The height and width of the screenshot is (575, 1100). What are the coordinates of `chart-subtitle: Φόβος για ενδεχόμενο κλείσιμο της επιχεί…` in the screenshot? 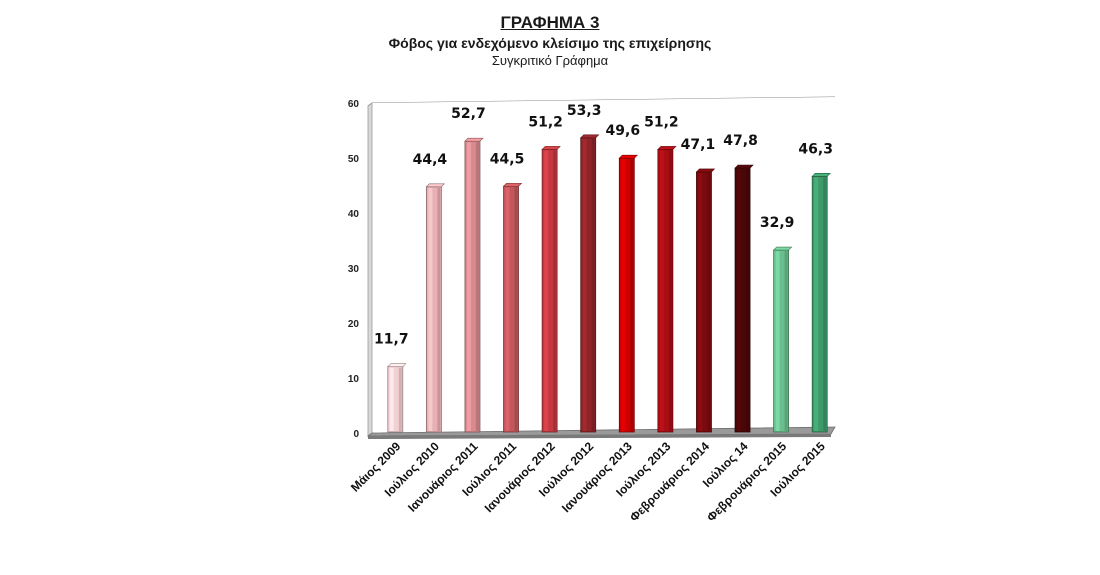 It's located at (550, 43).